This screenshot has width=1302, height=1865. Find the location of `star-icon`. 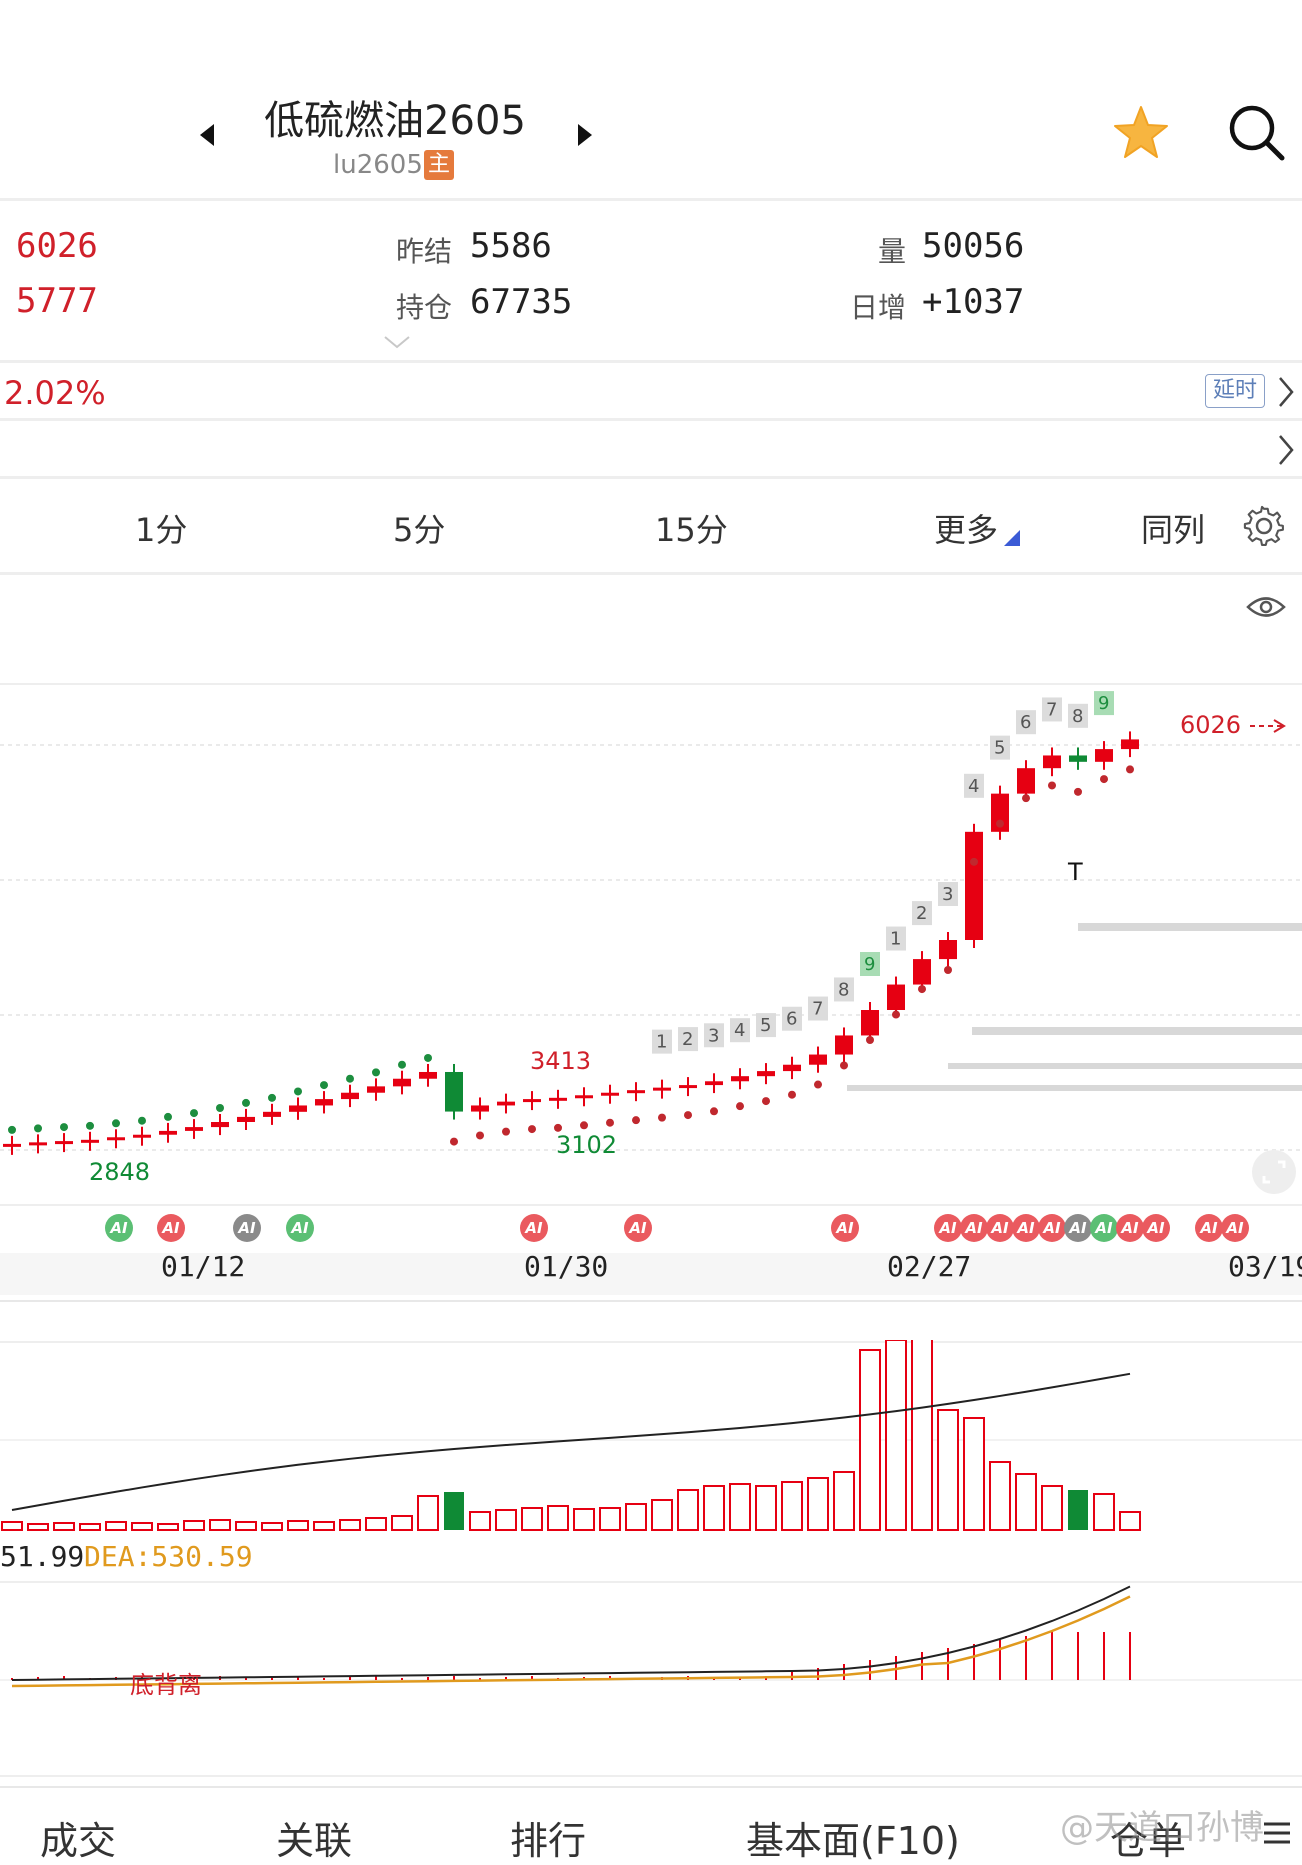

star-icon is located at coordinates (1141, 133).